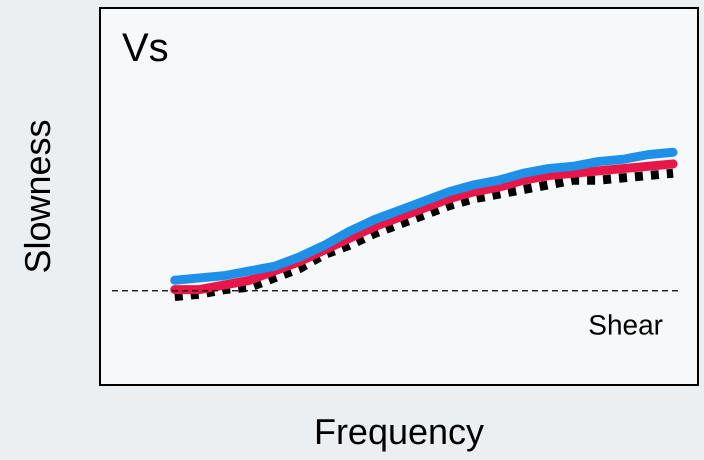 The width and height of the screenshot is (704, 460). What do you see at coordinates (37, 196) in the screenshot?
I see `y-axis-title: Slowness` at bounding box center [37, 196].